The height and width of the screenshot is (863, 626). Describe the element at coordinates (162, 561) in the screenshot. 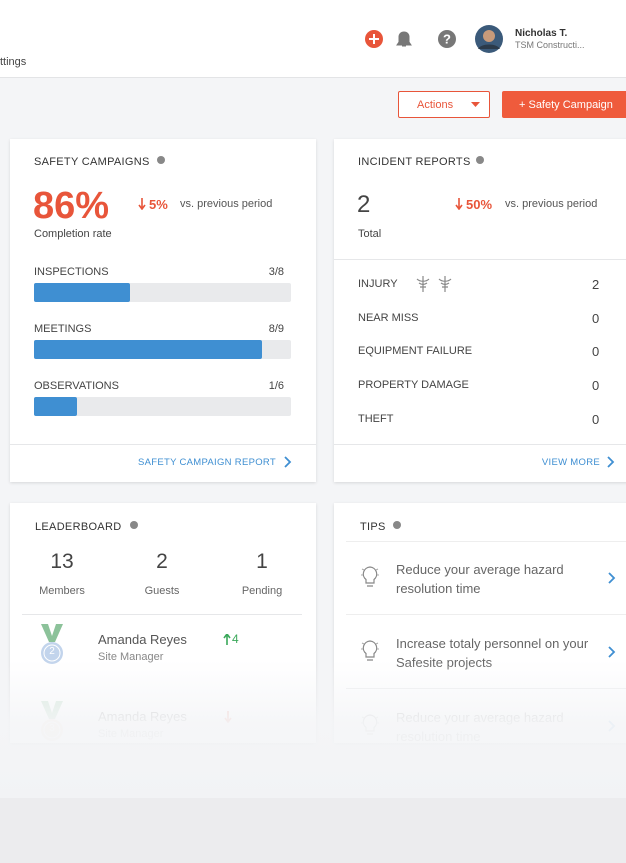

I see `stat-value: 2` at that location.